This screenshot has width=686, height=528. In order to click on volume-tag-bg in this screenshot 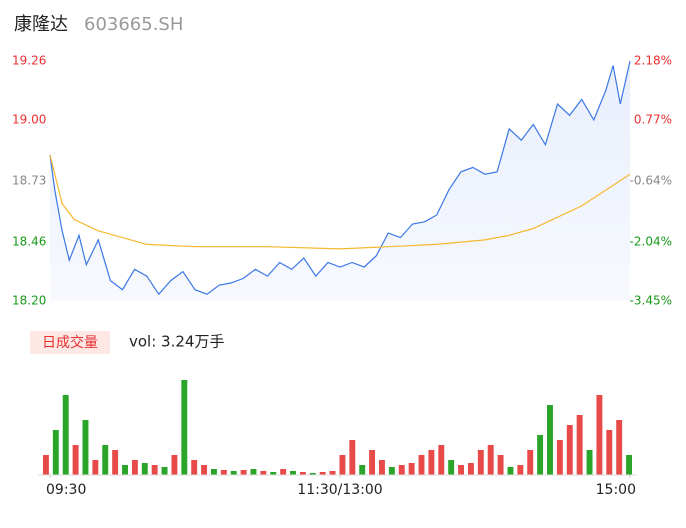, I will do `click(70, 342)`.